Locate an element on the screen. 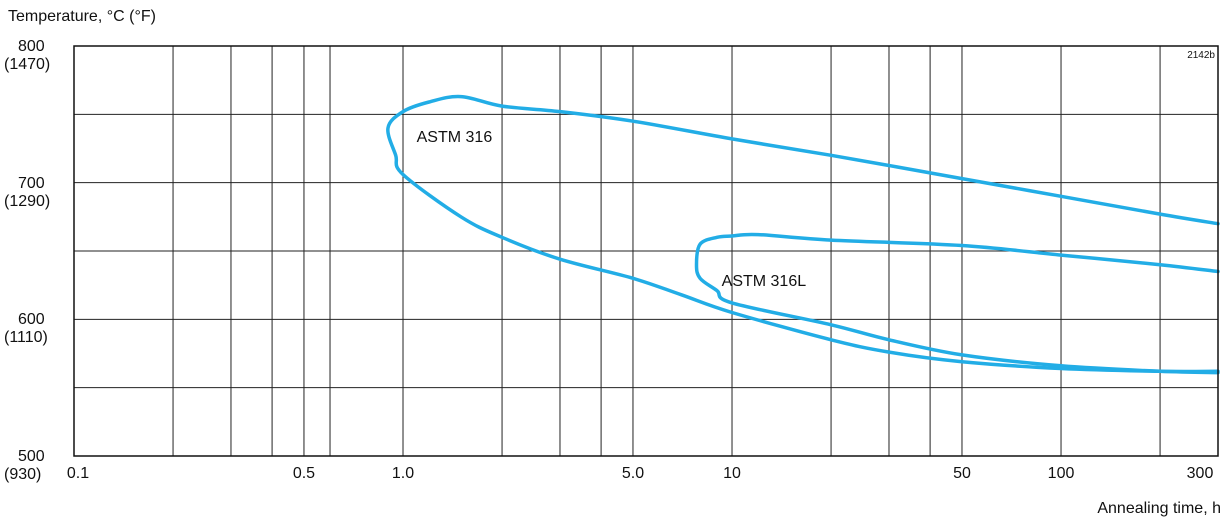 The width and height of the screenshot is (1231, 522). x-tick-label: 5.0 is located at coordinates (633, 473).